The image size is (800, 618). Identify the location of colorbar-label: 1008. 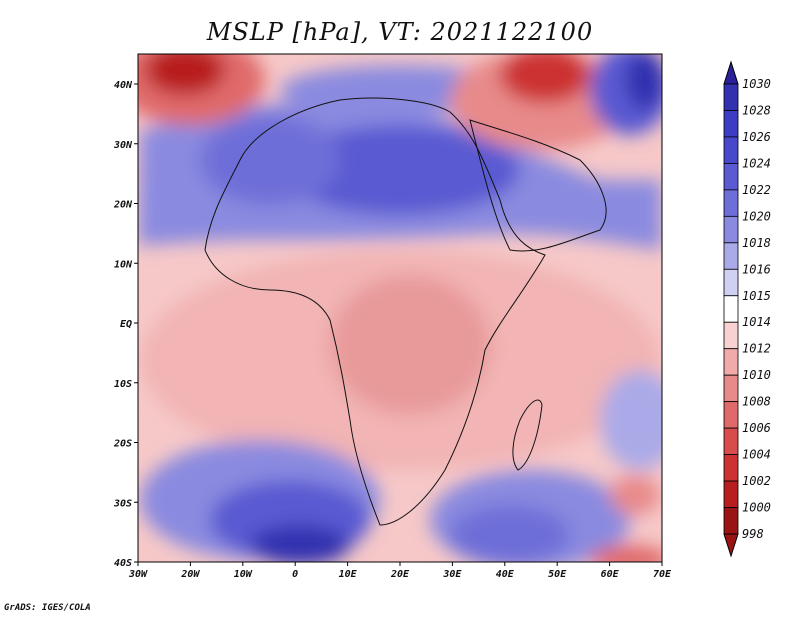
(756, 402).